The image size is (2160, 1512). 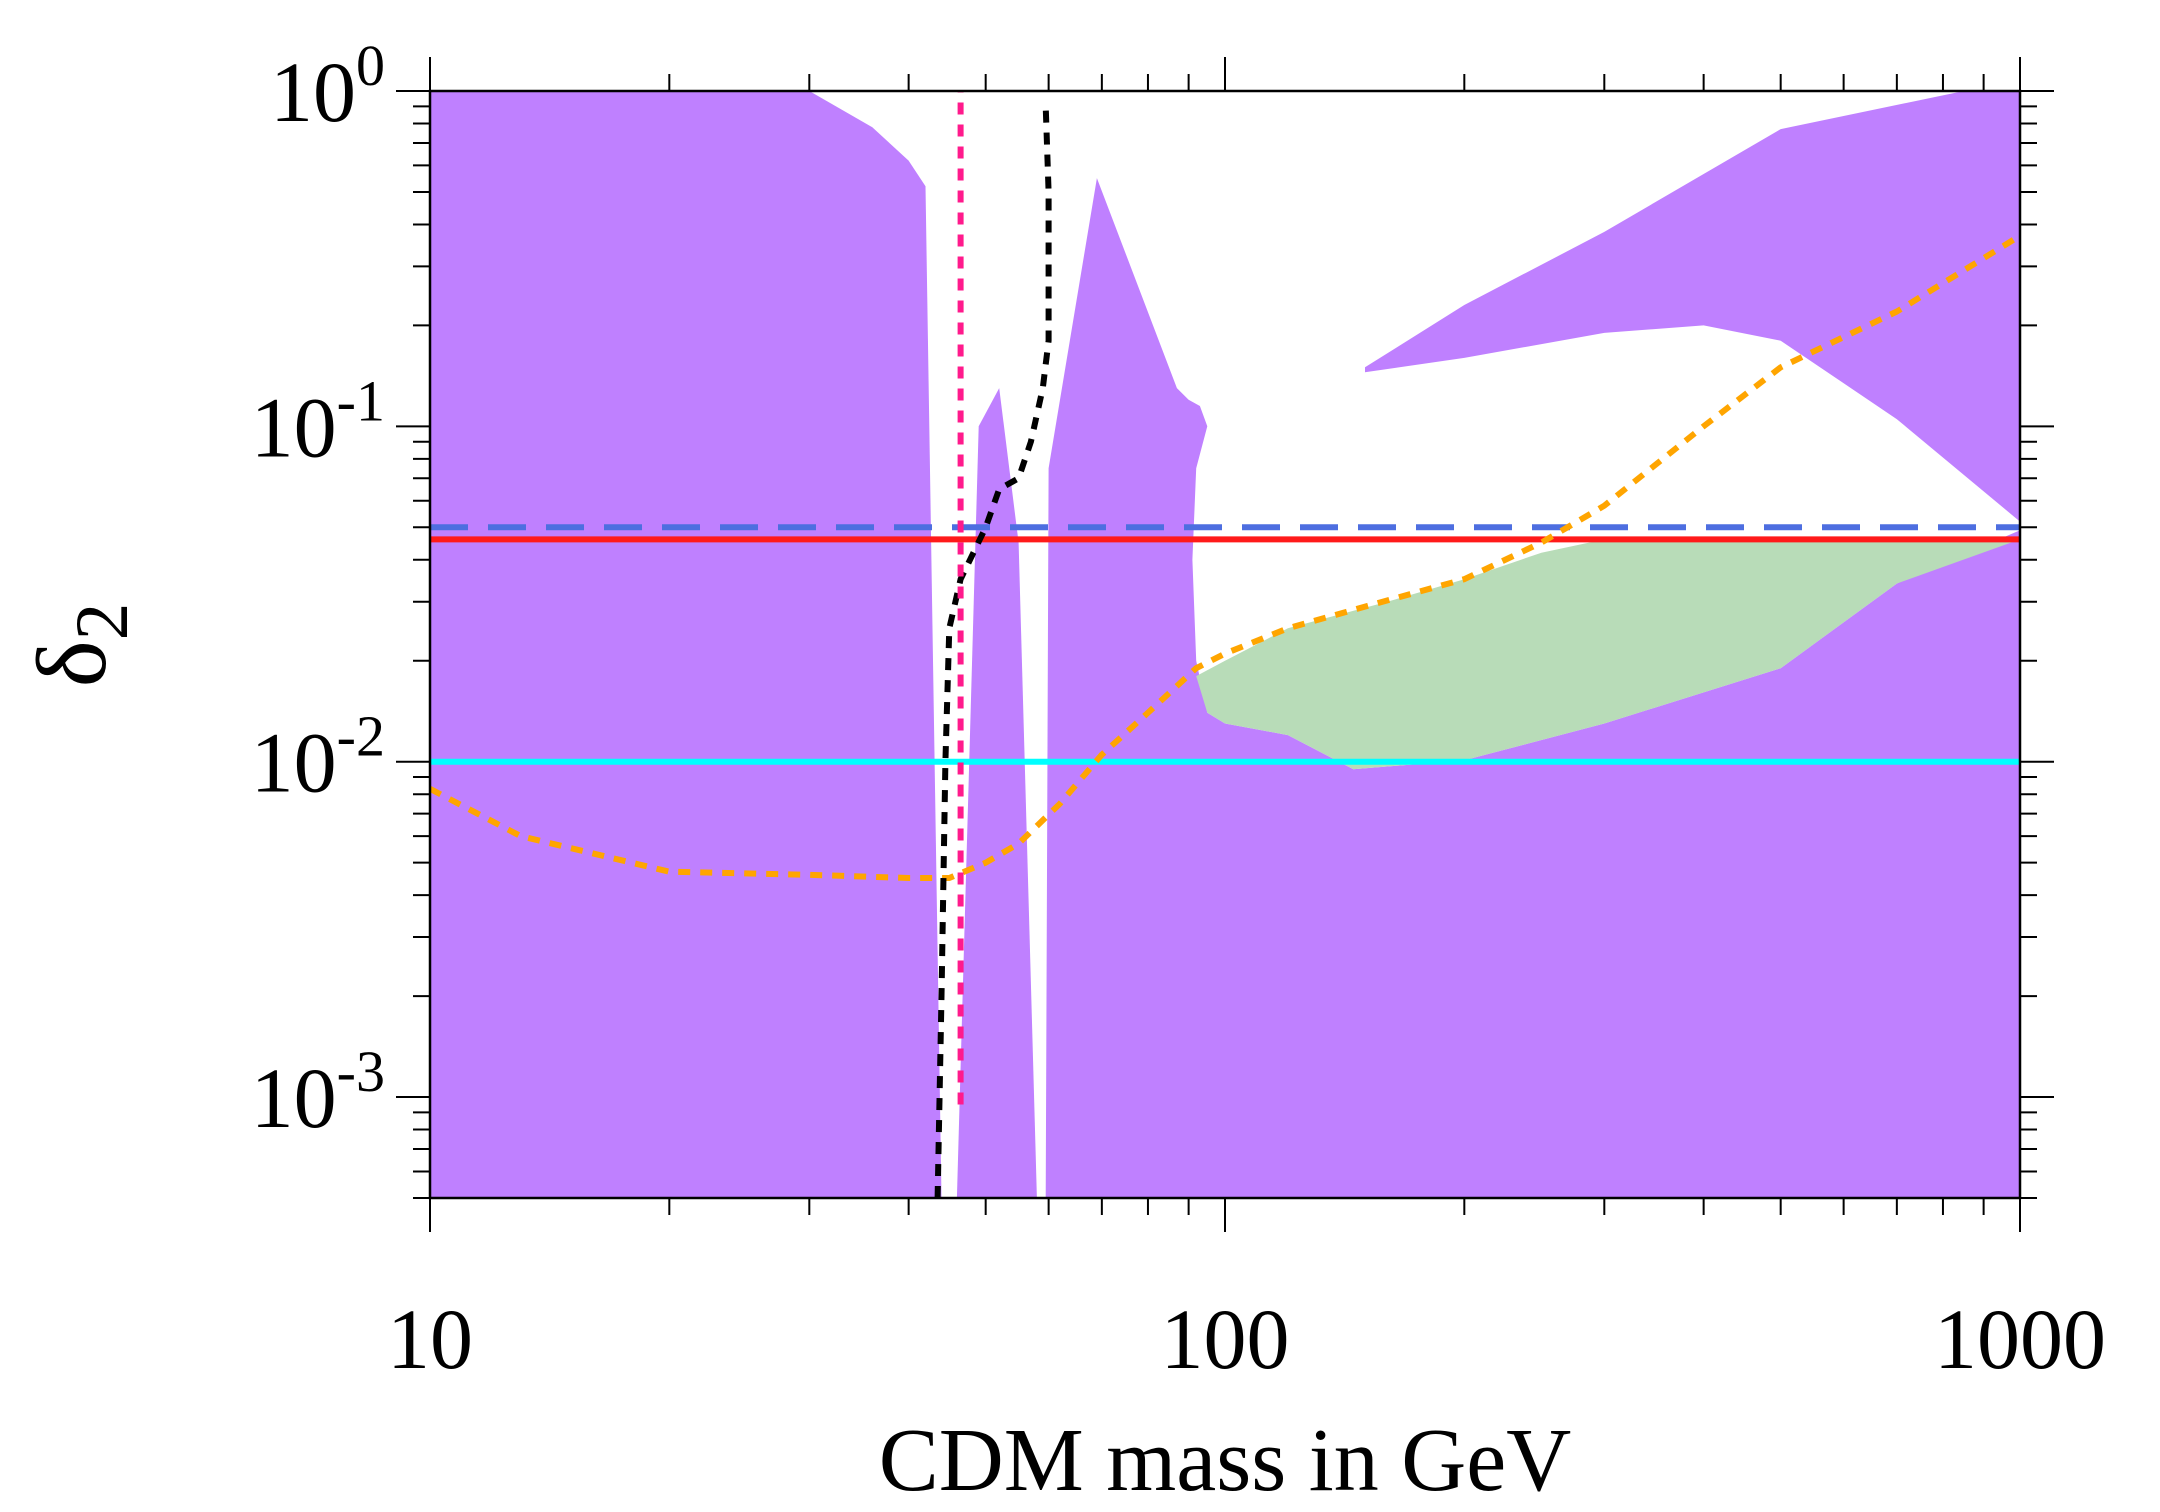 I want to click on y-tick-label: 10⁰, so click(x=327, y=86).